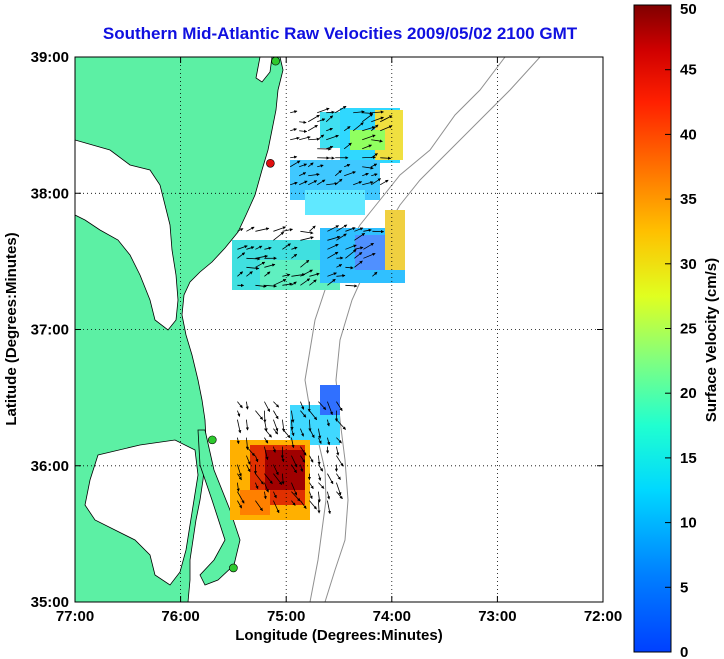 The width and height of the screenshot is (724, 659). Describe the element at coordinates (684, 587) in the screenshot. I see `colorbar-tick-label: 5` at that location.